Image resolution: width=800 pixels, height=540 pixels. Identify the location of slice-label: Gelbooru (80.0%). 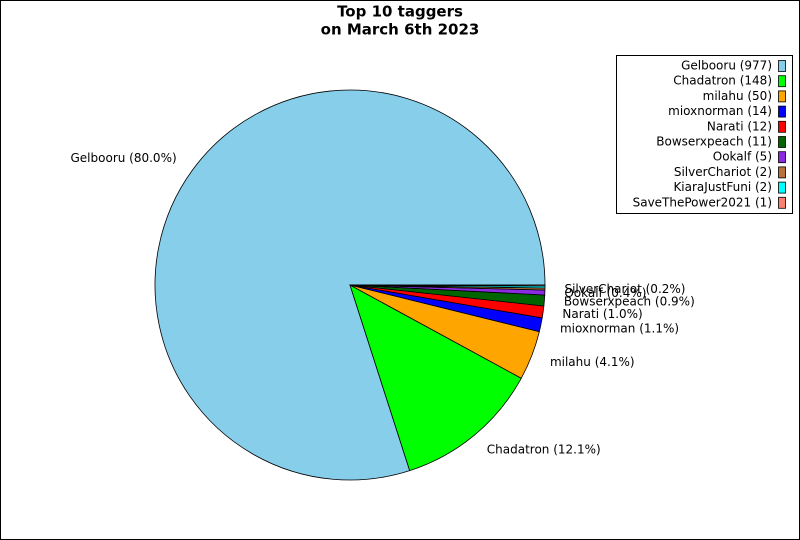
(124, 158).